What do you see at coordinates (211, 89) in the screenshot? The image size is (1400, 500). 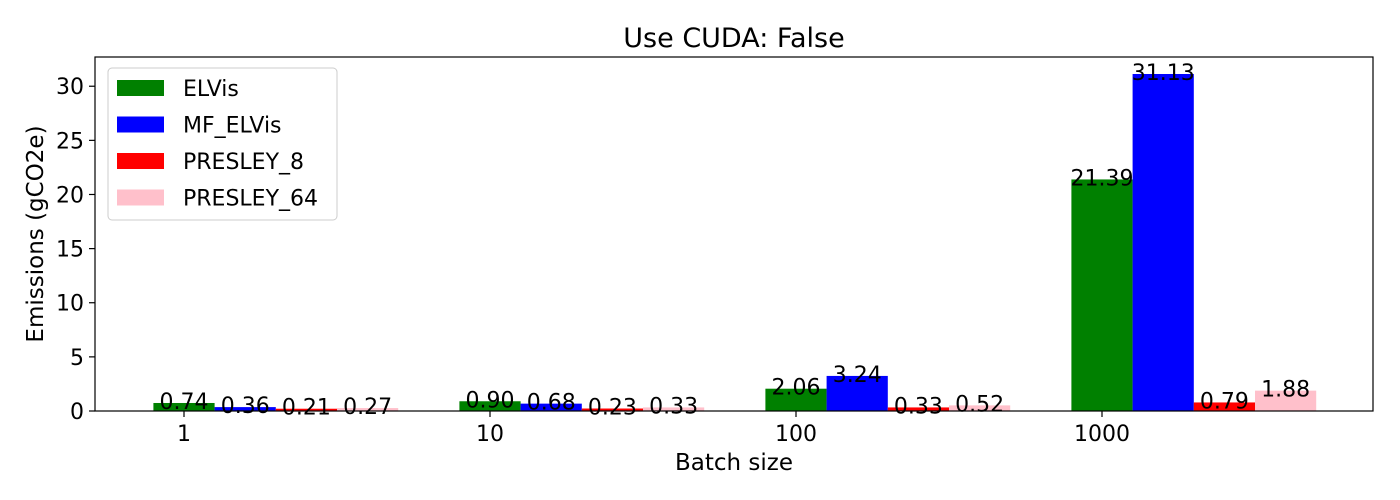 I see `legend-label: ELVis` at bounding box center [211, 89].